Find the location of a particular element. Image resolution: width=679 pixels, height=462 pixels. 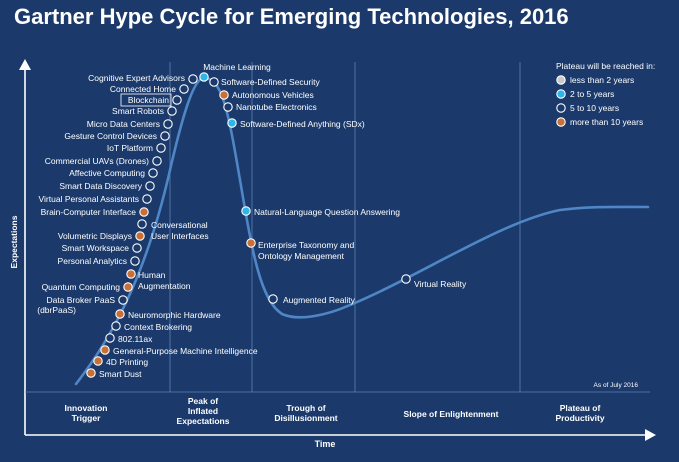

tech-label: 802.11ax is located at coordinates (135, 339).